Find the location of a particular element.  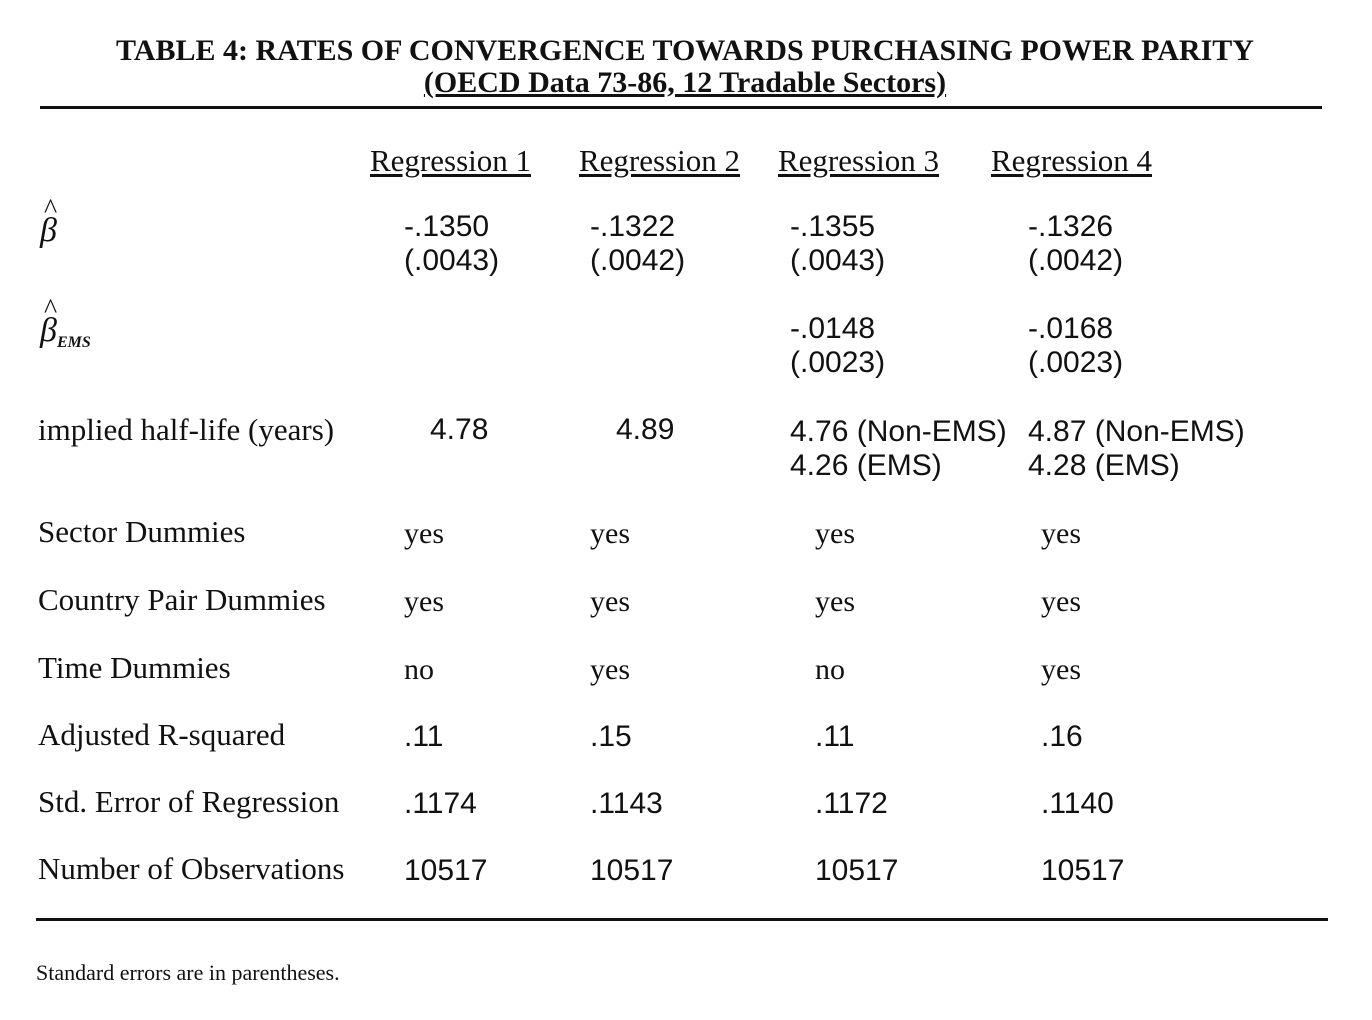

row-label-country-pair-dummies: Country Pair Dummies is located at coordinates (182, 599).